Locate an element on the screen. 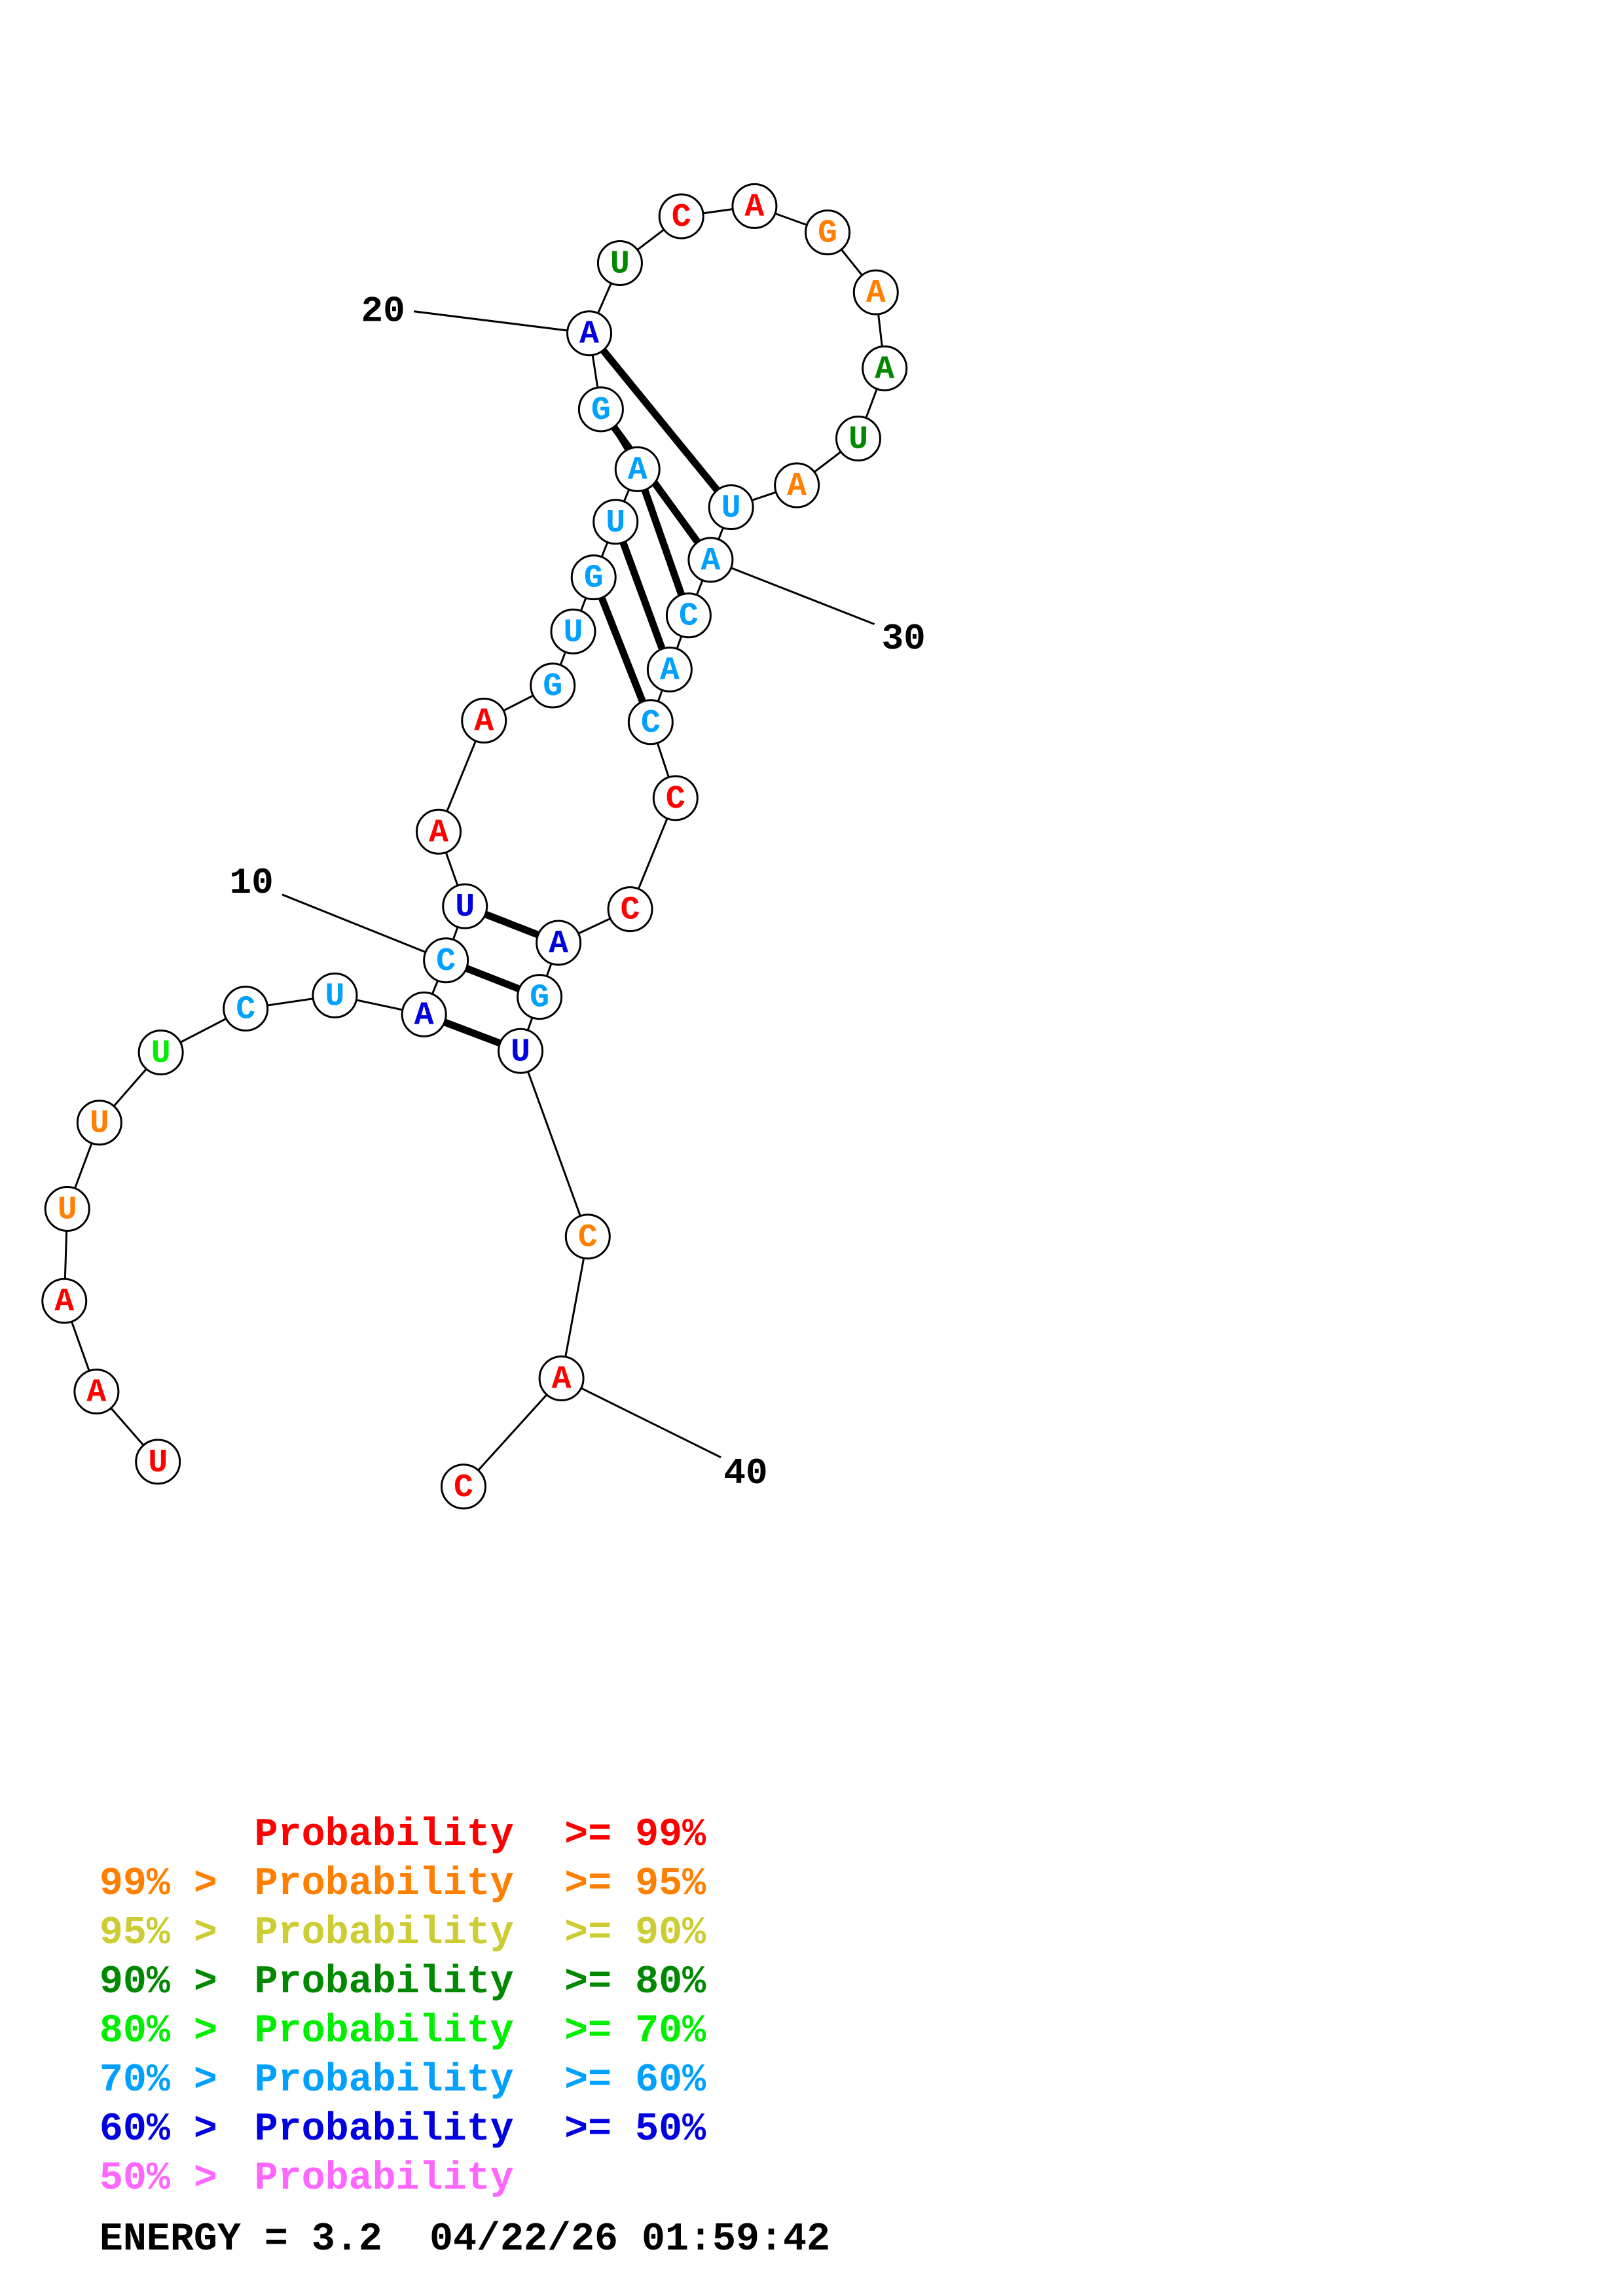 The image size is (1623, 2296). position-label: 30 is located at coordinates (904, 639).